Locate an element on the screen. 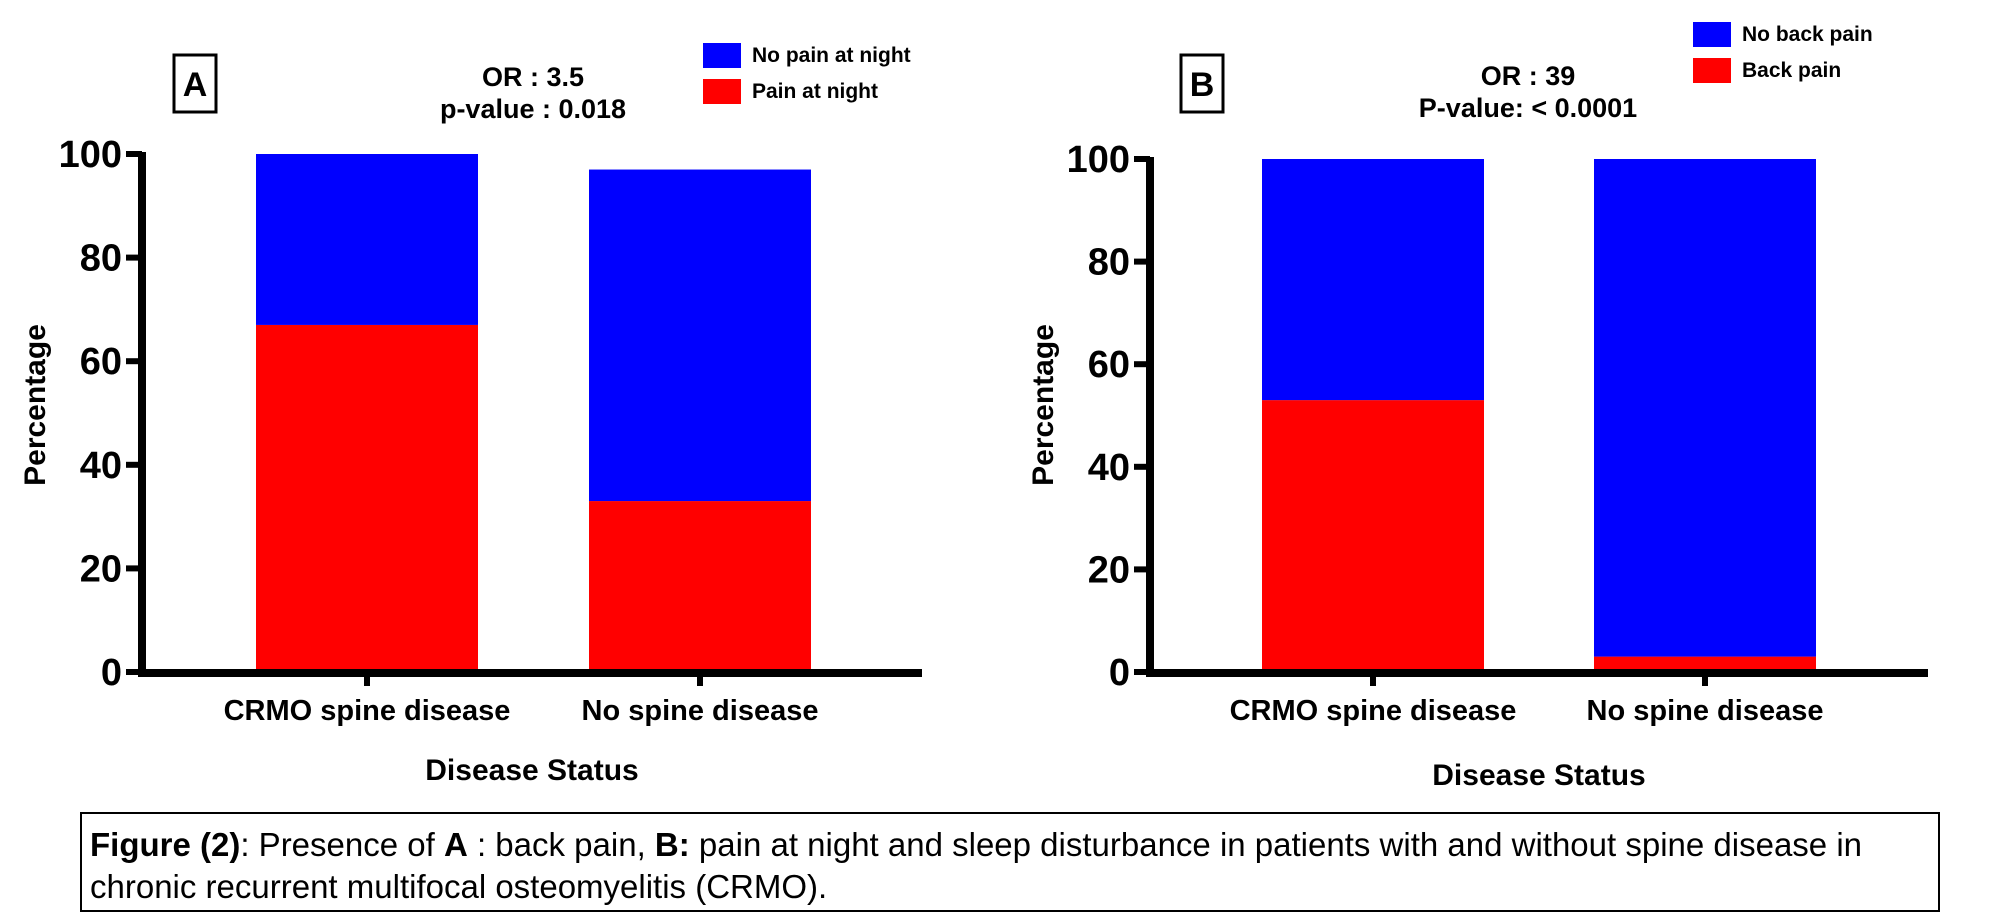 The height and width of the screenshot is (913, 2000). panel-label: A is located at coordinates (195, 85).